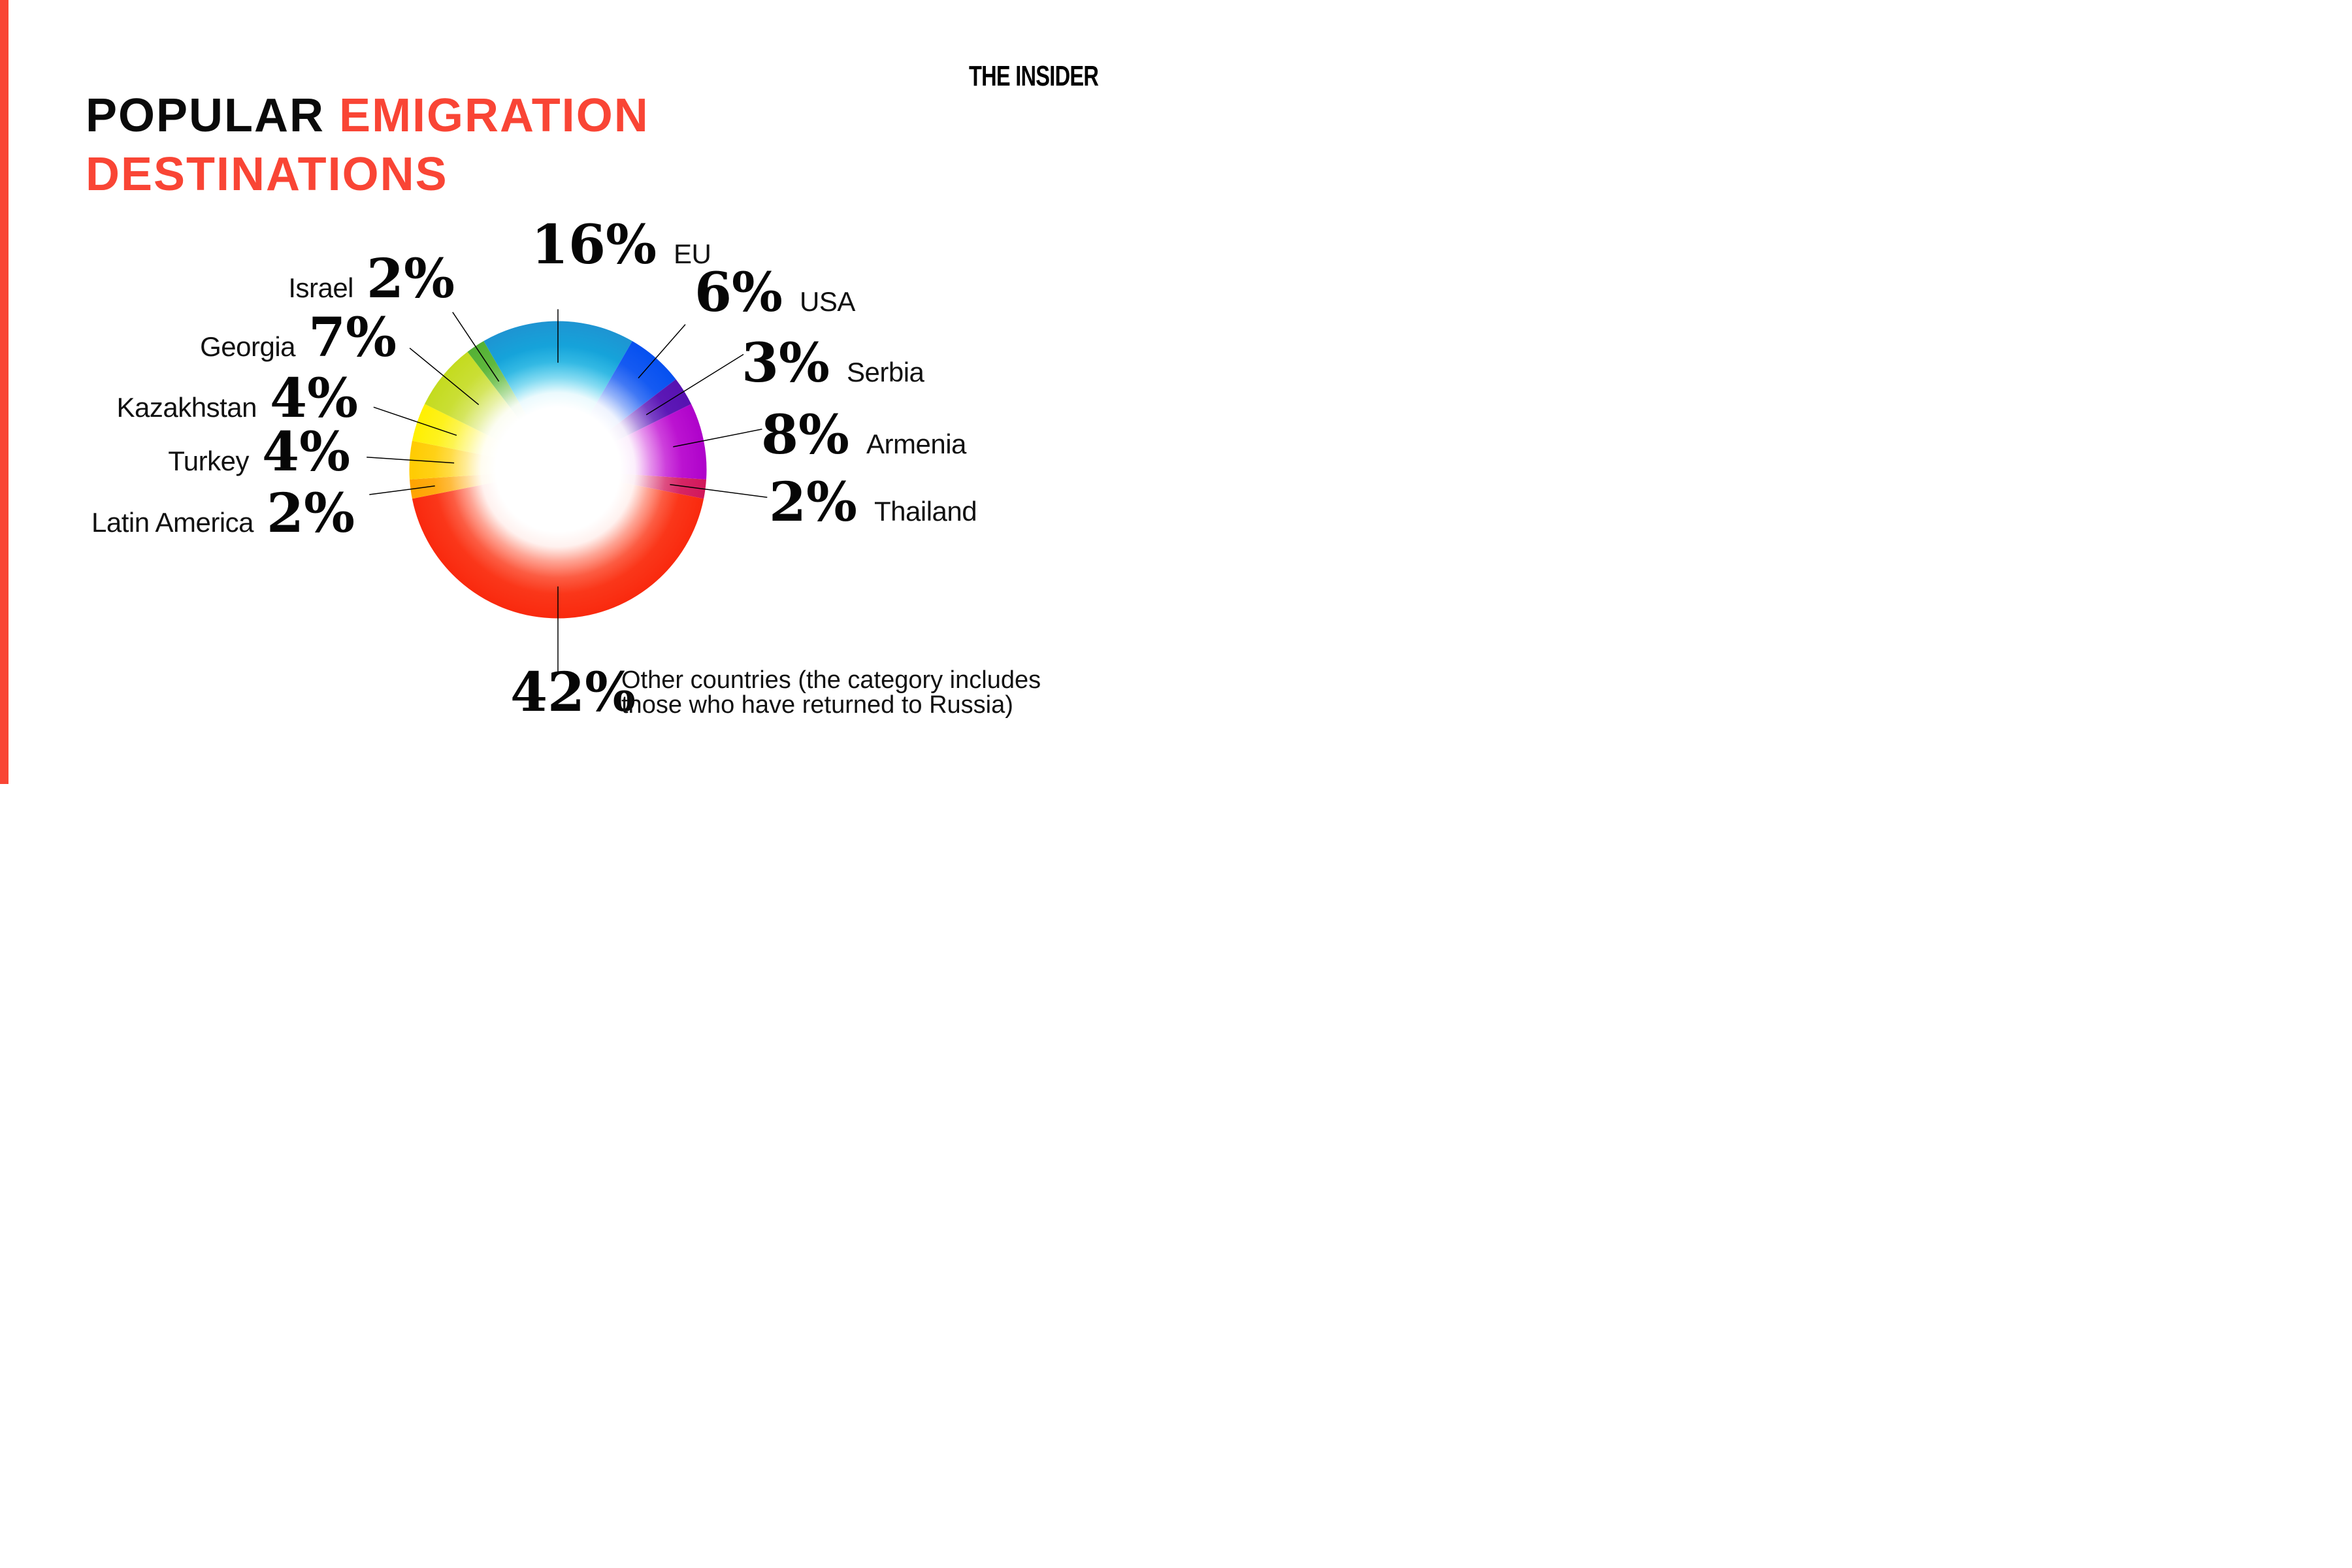 The image size is (2352, 1568). Describe the element at coordinates (719, 490) in the screenshot. I see `leader-line-thailand` at that location.